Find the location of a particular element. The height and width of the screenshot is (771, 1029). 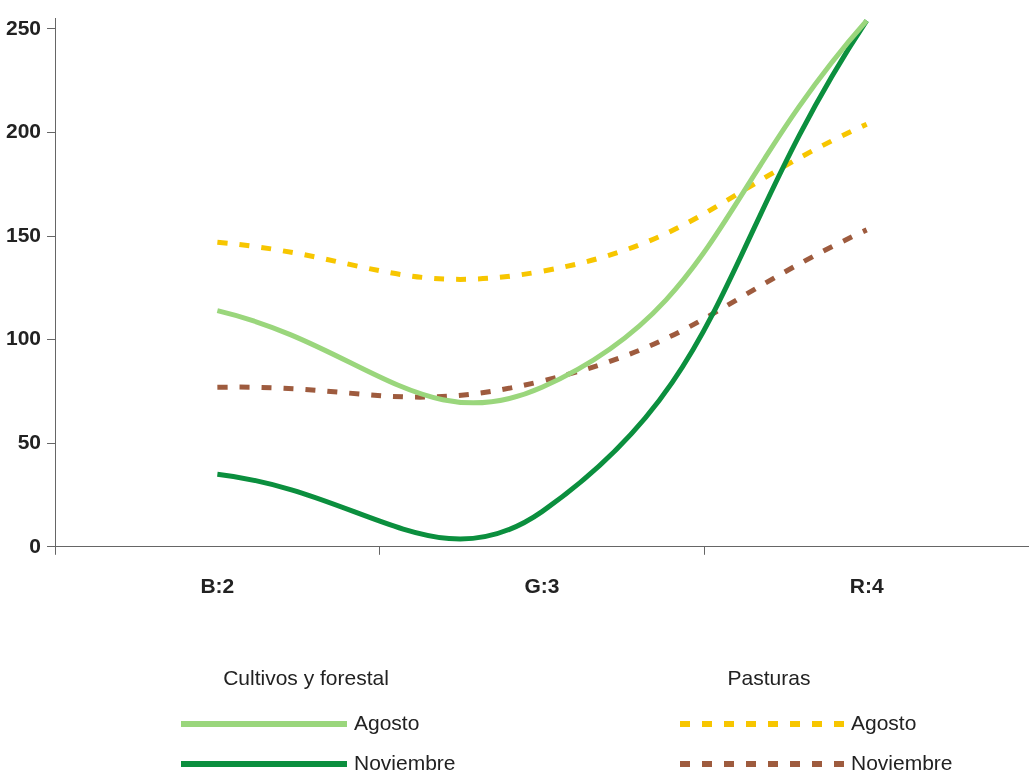

y-tick-label: 200 is located at coordinates (23, 131).